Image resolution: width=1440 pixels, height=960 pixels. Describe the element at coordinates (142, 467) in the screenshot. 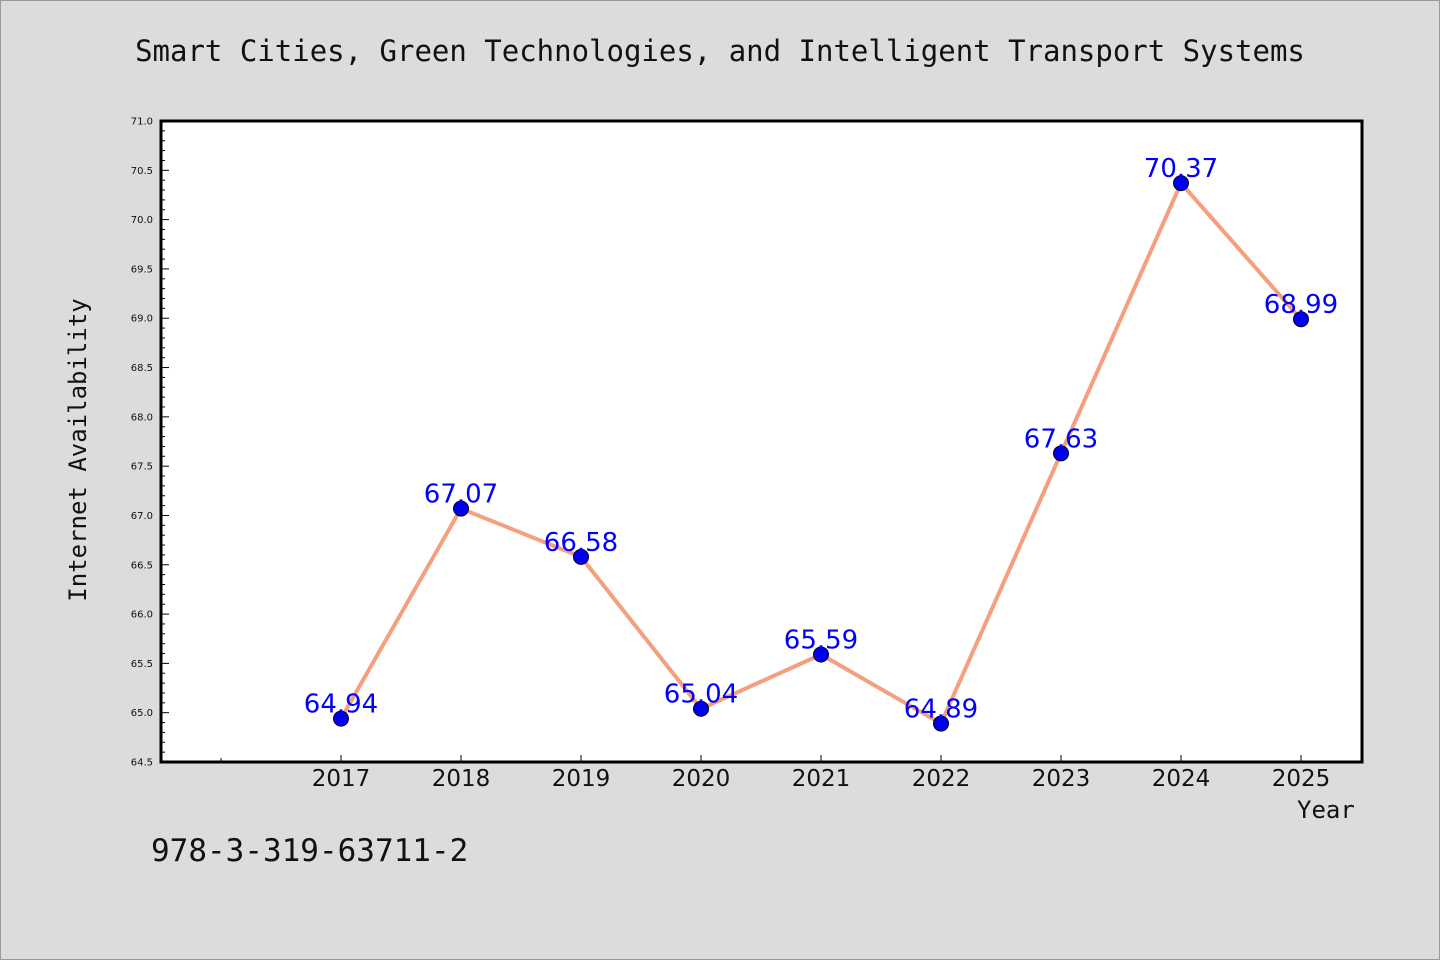

I see `y-tick-label: 67.5` at that location.